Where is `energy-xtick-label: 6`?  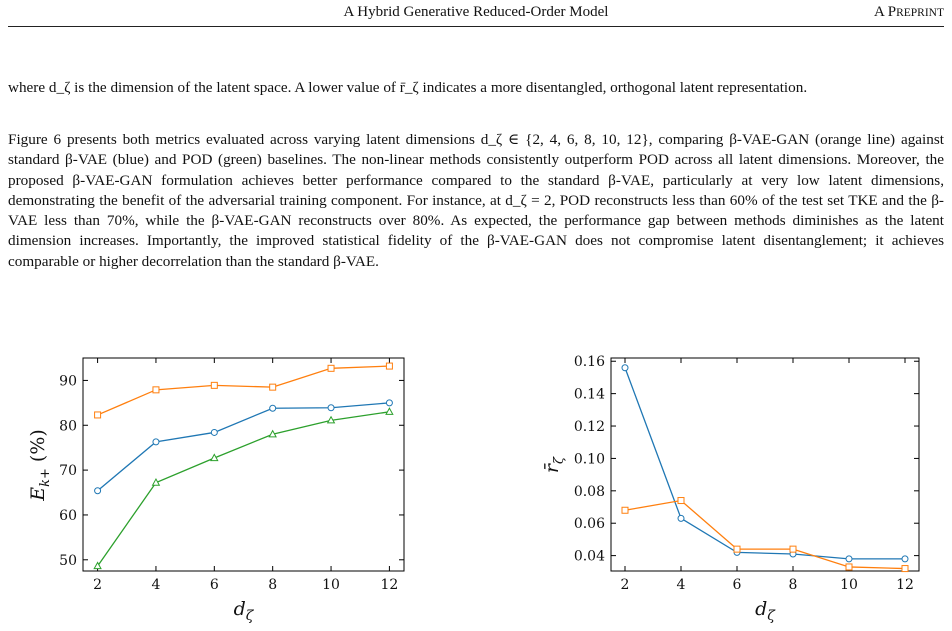 energy-xtick-label: 6 is located at coordinates (214, 585).